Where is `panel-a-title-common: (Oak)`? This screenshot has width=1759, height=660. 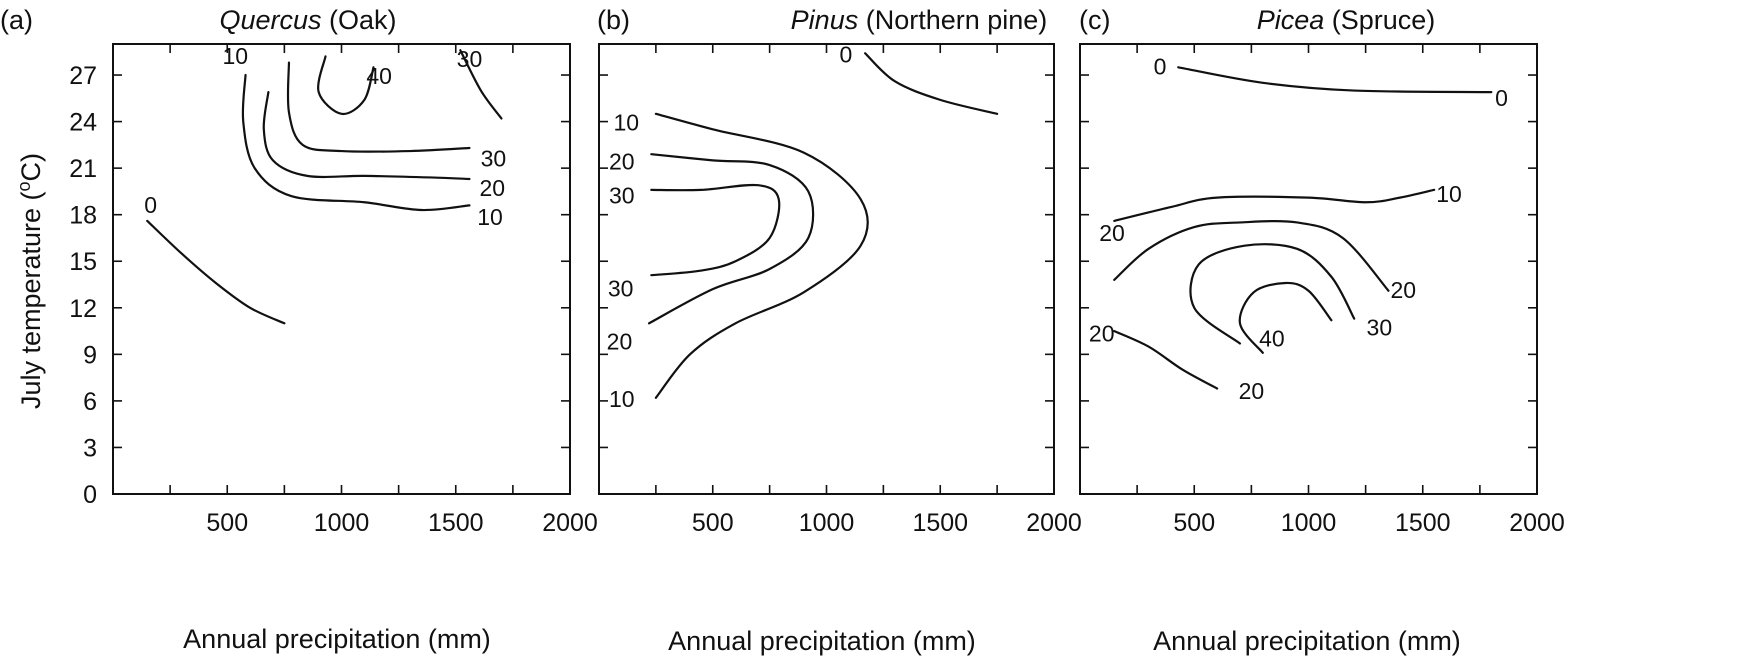
panel-a-title-common: (Oak) is located at coordinates (359, 20).